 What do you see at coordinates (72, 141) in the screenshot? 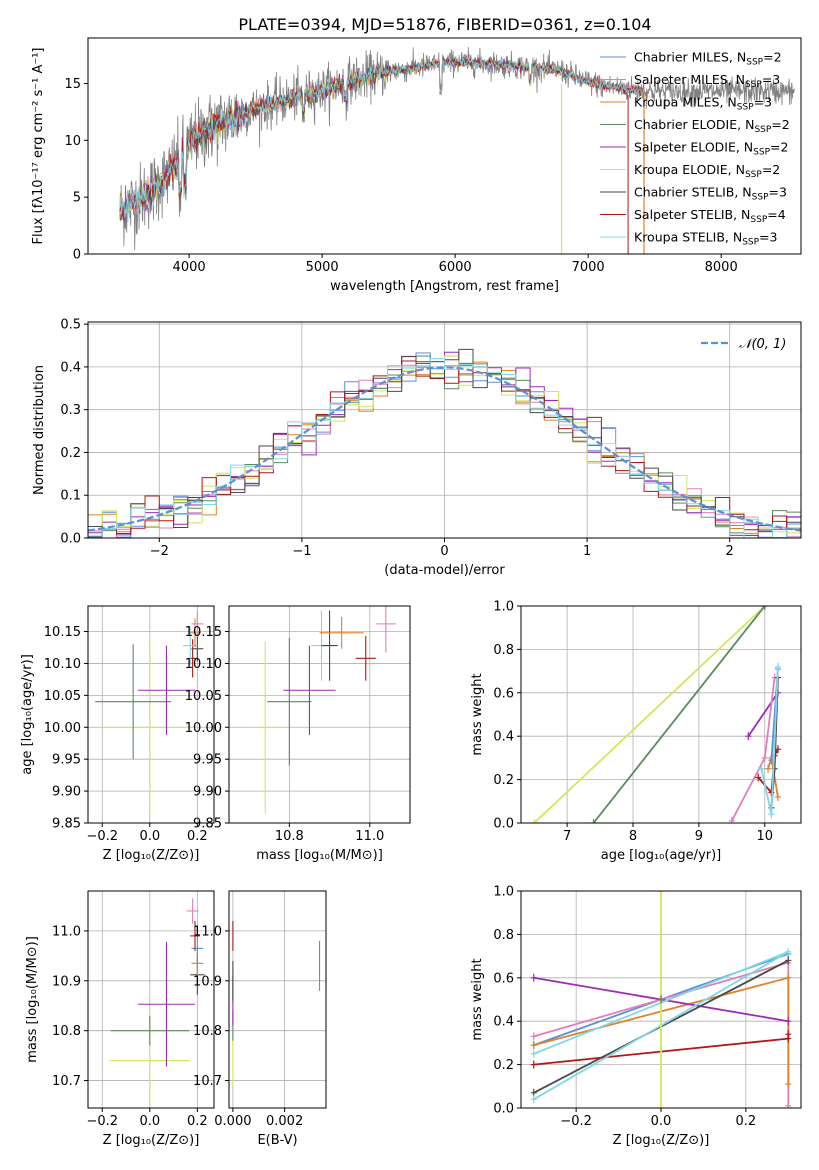
I see `y-tick-label: 10` at bounding box center [72, 141].